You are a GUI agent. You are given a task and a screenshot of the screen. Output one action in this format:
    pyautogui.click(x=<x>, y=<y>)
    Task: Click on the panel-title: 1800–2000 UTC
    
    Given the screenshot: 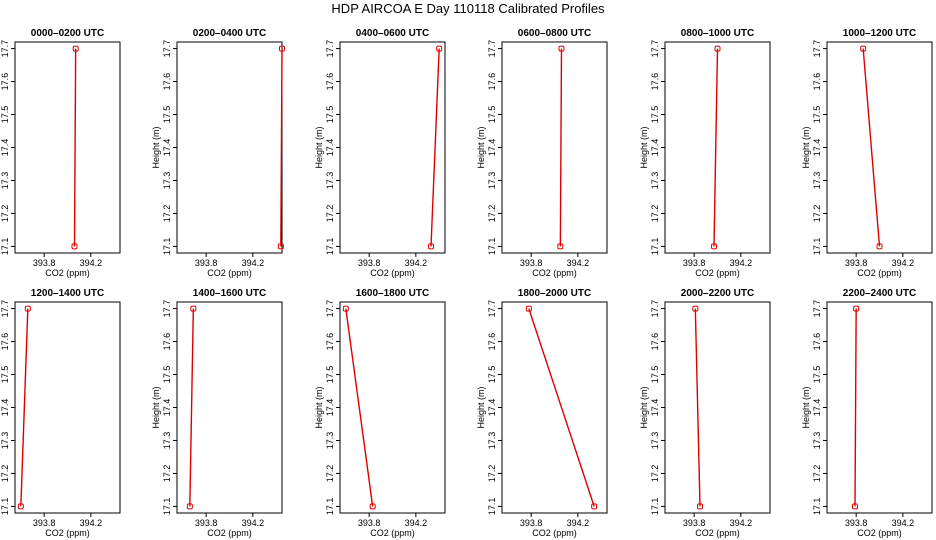 What is the action you would take?
    pyautogui.click(x=554, y=293)
    